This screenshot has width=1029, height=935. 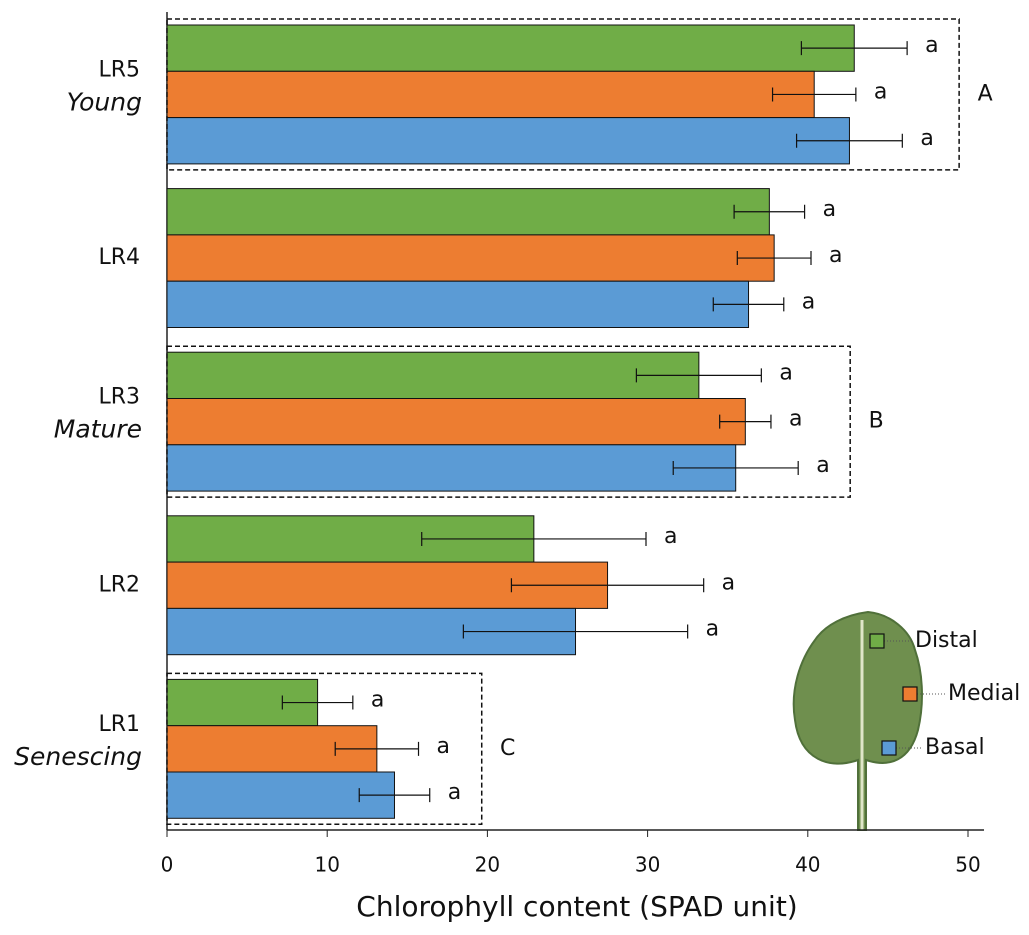 I want to click on x-tick-label: 30, so click(x=647, y=865).